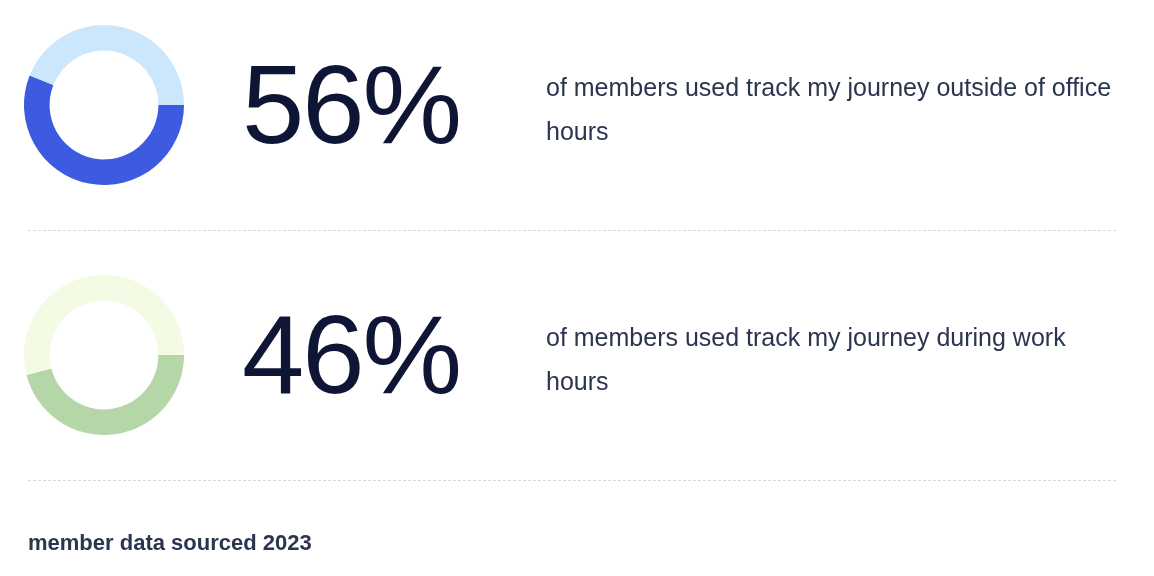 The height and width of the screenshot is (576, 1154). Describe the element at coordinates (351, 105) in the screenshot. I see `data-label: 56%` at that location.